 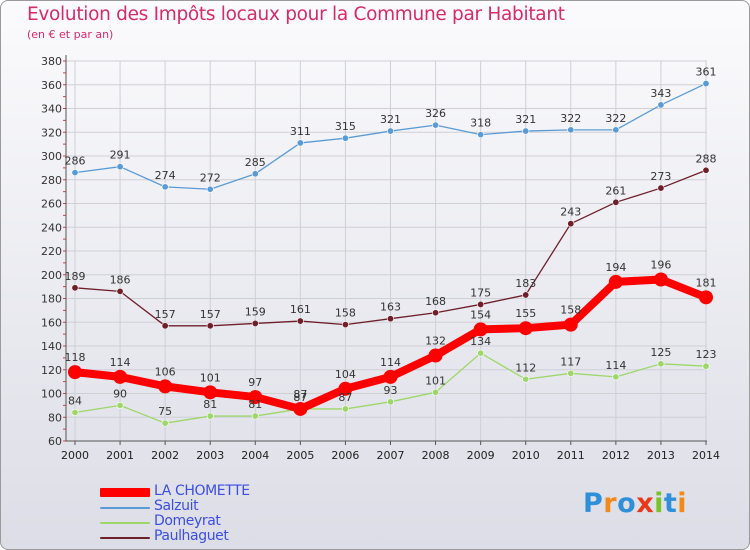 What do you see at coordinates (480, 292) in the screenshot?
I see `data-label: 175` at bounding box center [480, 292].